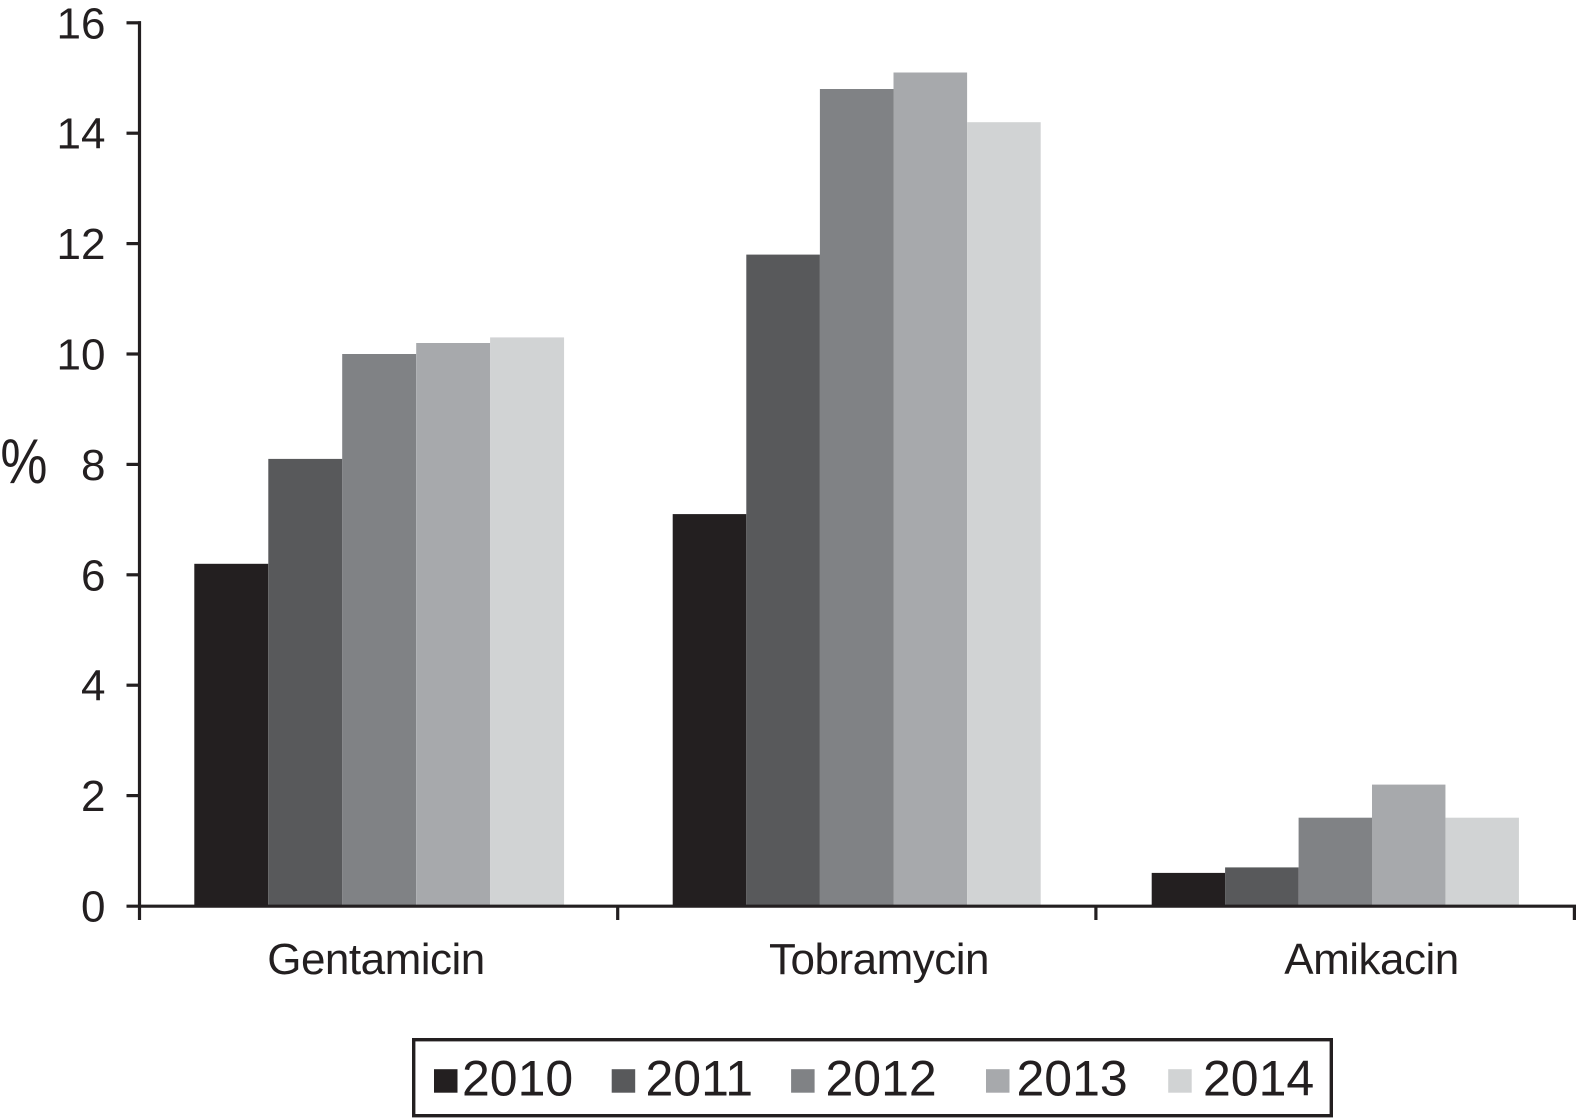  Describe the element at coordinates (93, 465) in the screenshot. I see `svg-text: 8` at that location.